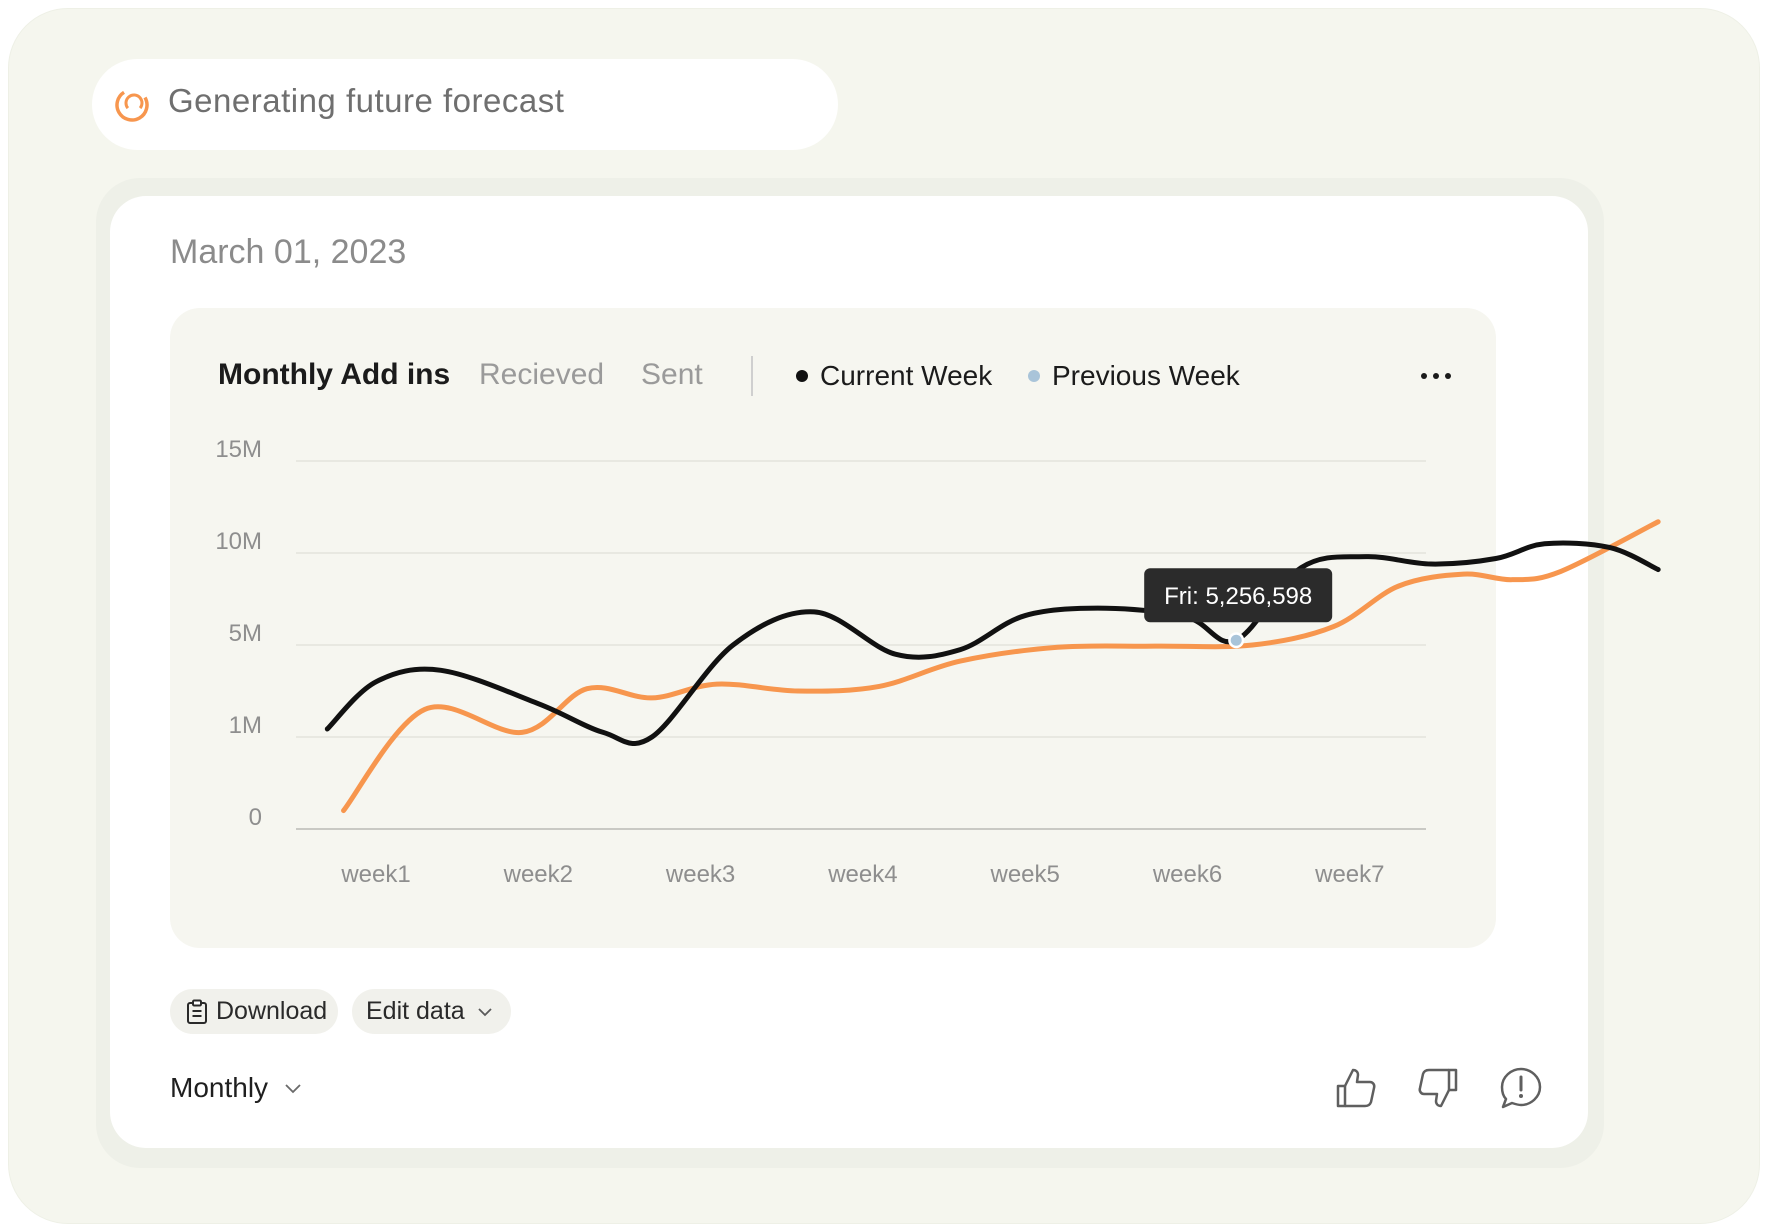 This screenshot has height=1226, width=1768. What do you see at coordinates (672, 374) in the screenshot?
I see `tab-sent: Sent` at bounding box center [672, 374].